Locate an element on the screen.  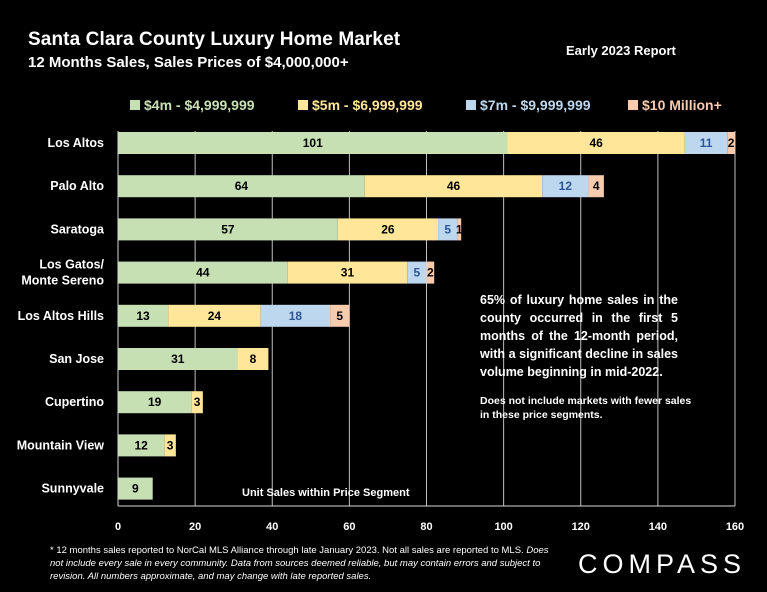
legend-item-s3: $7m - $9,999,999 is located at coordinates (528, 105).